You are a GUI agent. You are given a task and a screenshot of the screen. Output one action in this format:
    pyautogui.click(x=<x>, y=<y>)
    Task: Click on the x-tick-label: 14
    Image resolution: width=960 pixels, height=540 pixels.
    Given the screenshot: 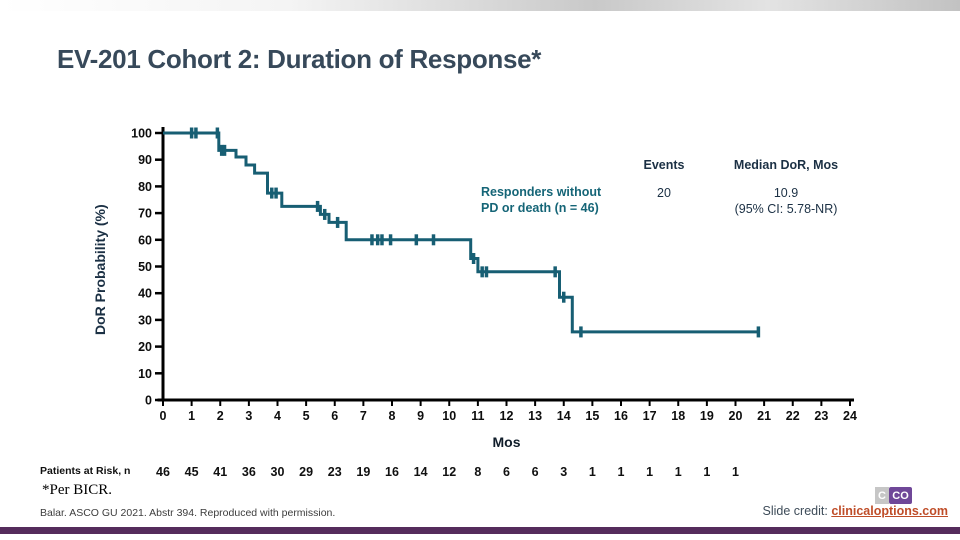 What is the action you would take?
    pyautogui.click(x=564, y=416)
    